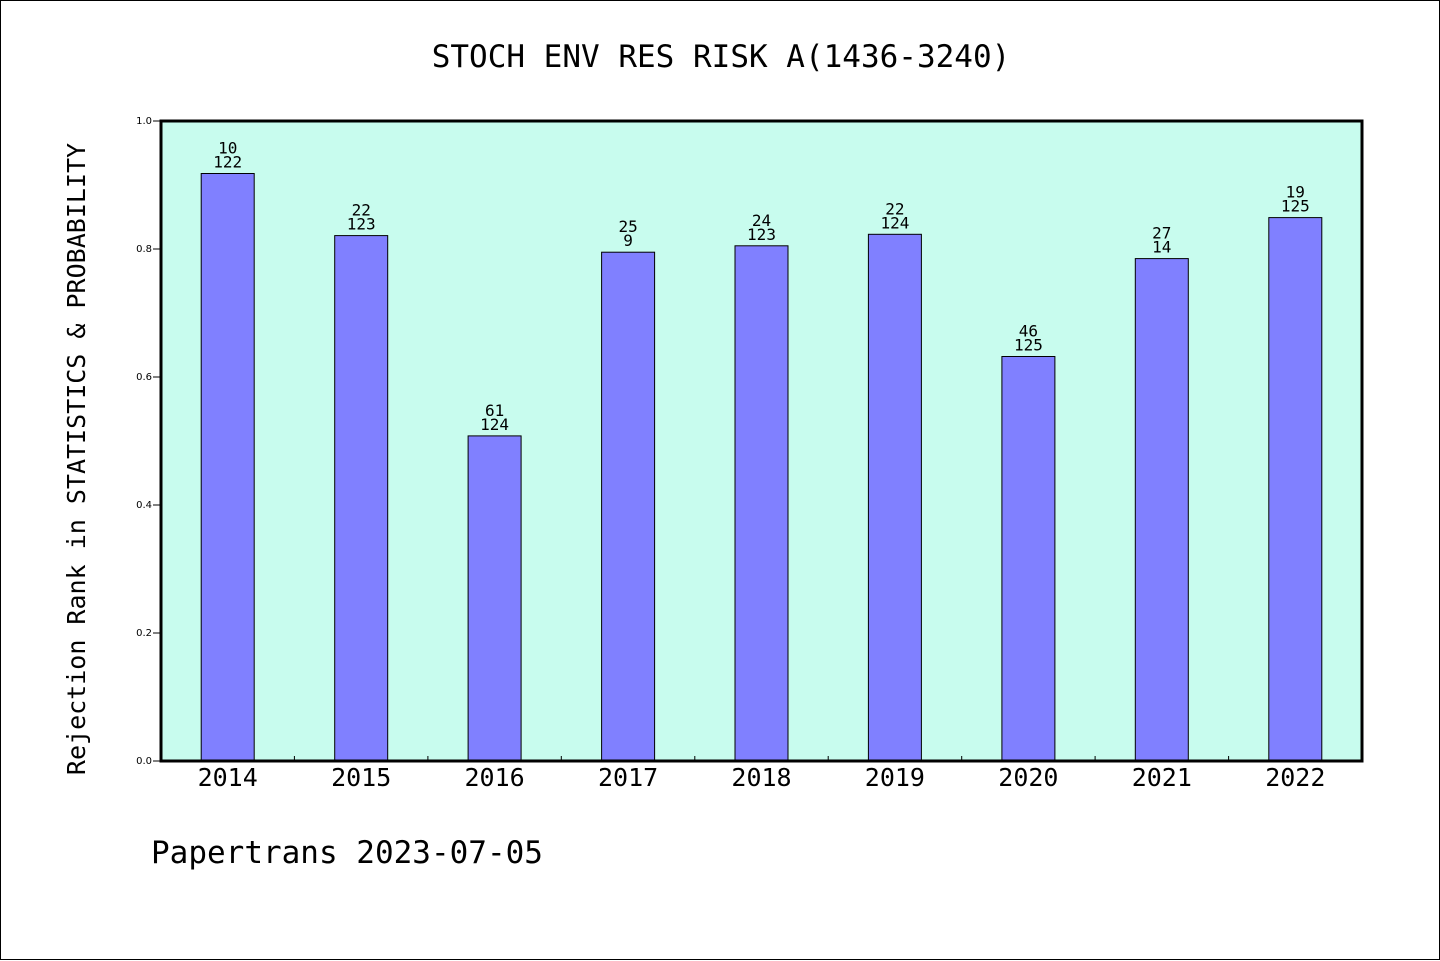 The image size is (1440, 961). I want to click on bar-2020, so click(1028, 559).